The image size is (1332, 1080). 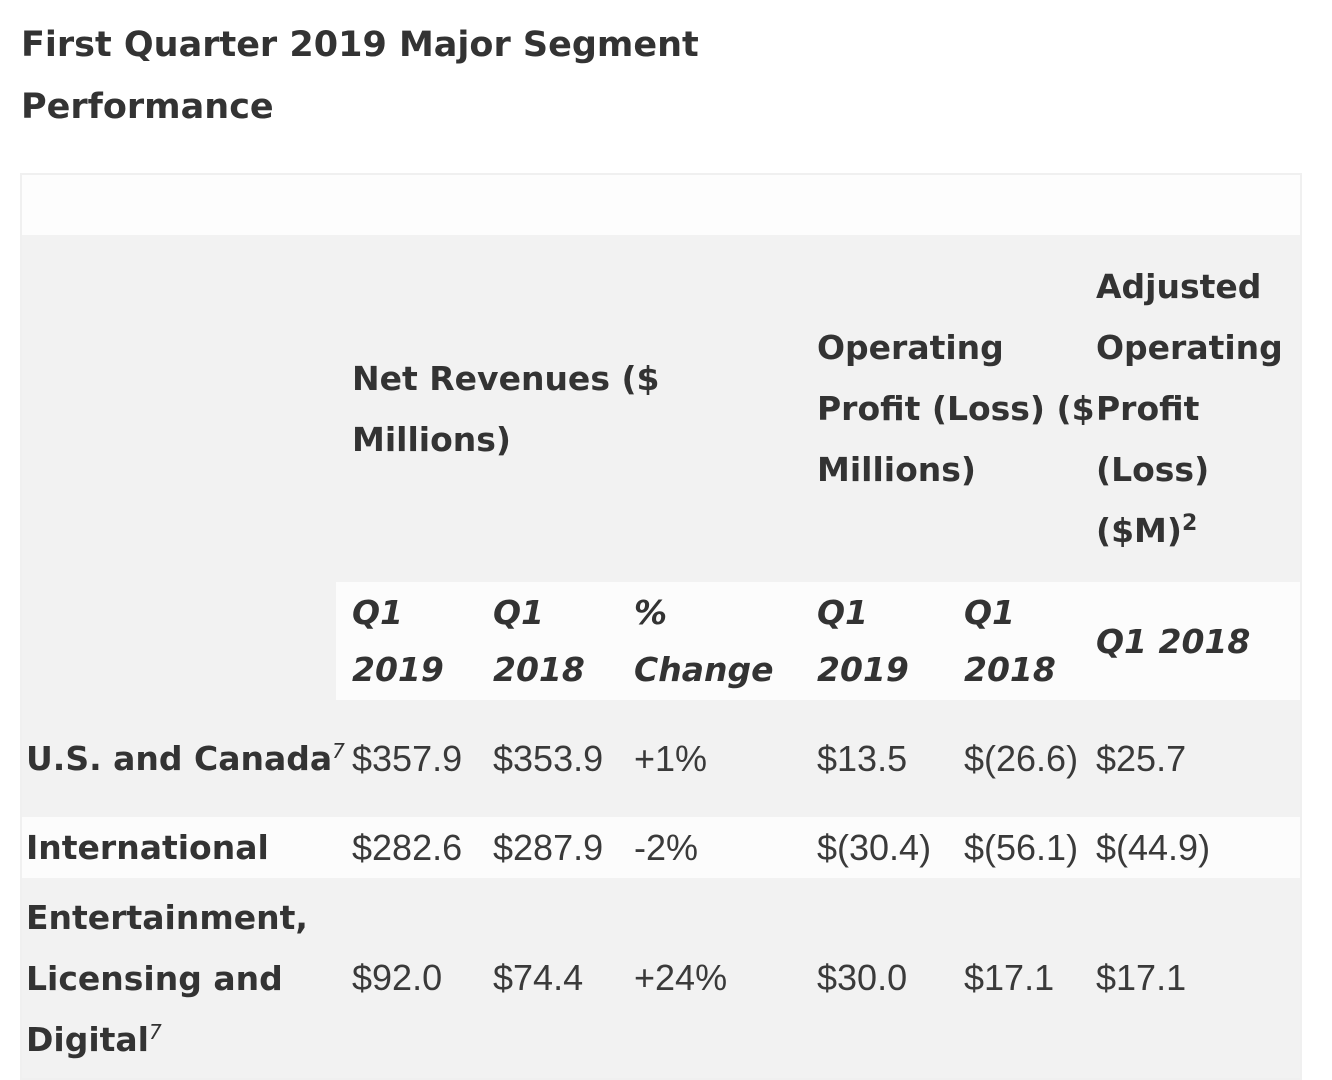 I want to click on segment-label: International, so click(x=186, y=847).